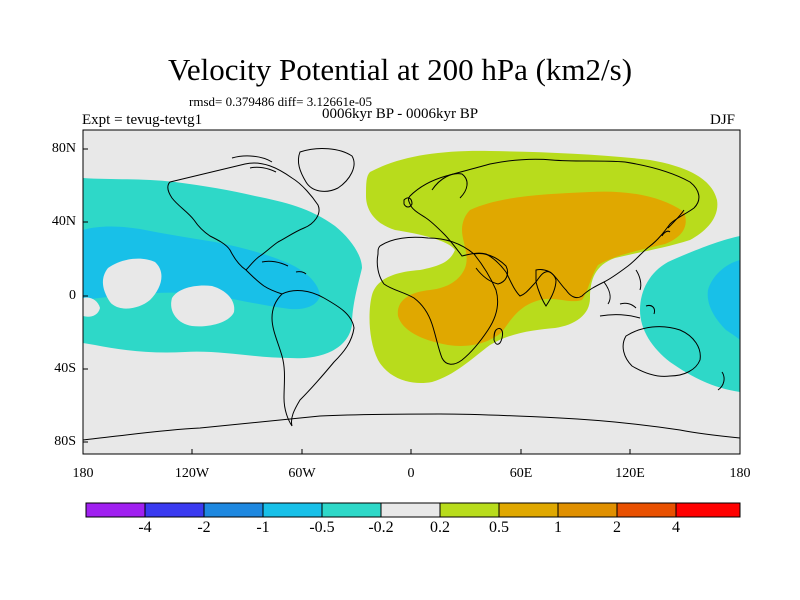 The height and width of the screenshot is (600, 800). I want to click on season-label: DJF, so click(723, 120).